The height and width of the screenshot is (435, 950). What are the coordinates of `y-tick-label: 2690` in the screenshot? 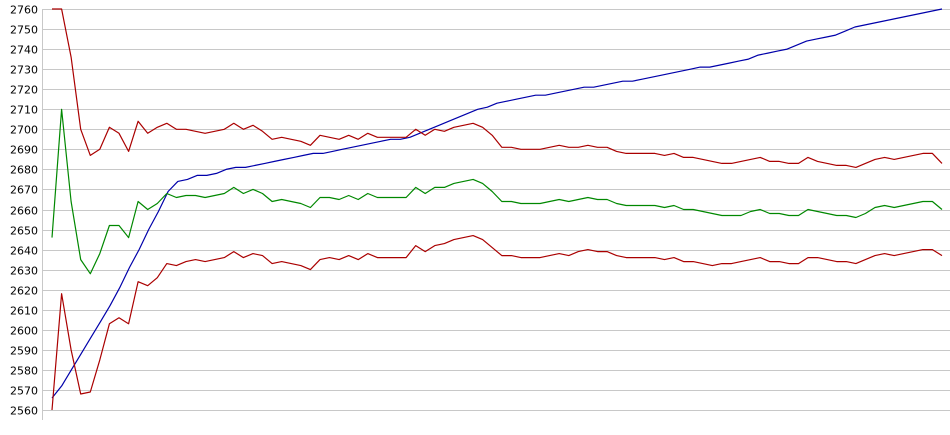 It's located at (24, 150).